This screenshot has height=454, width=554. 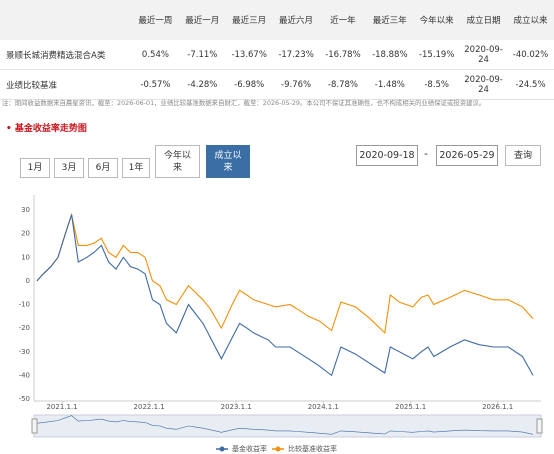 What do you see at coordinates (149, 407) in the screenshot?
I see `x-tick-label: 2022.1.1` at bounding box center [149, 407].